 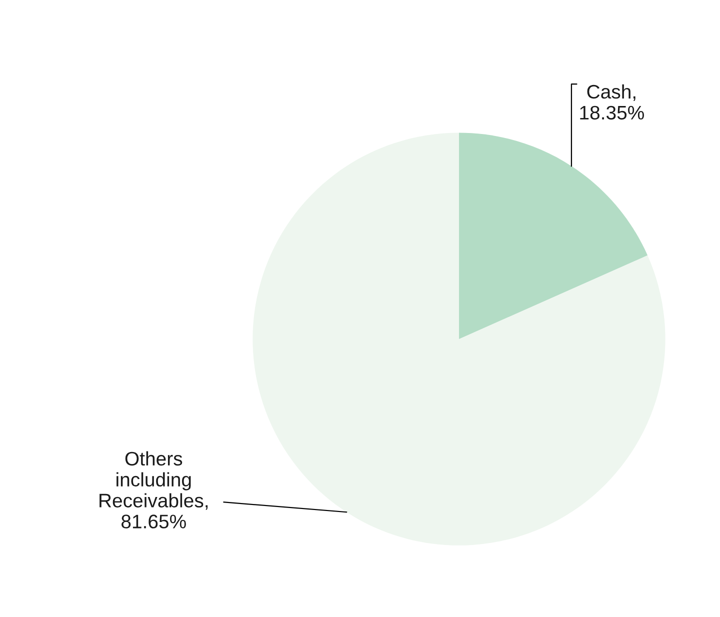 What do you see at coordinates (154, 489) in the screenshot?
I see `slice-label: Others including Receivables, 81.65%` at bounding box center [154, 489].